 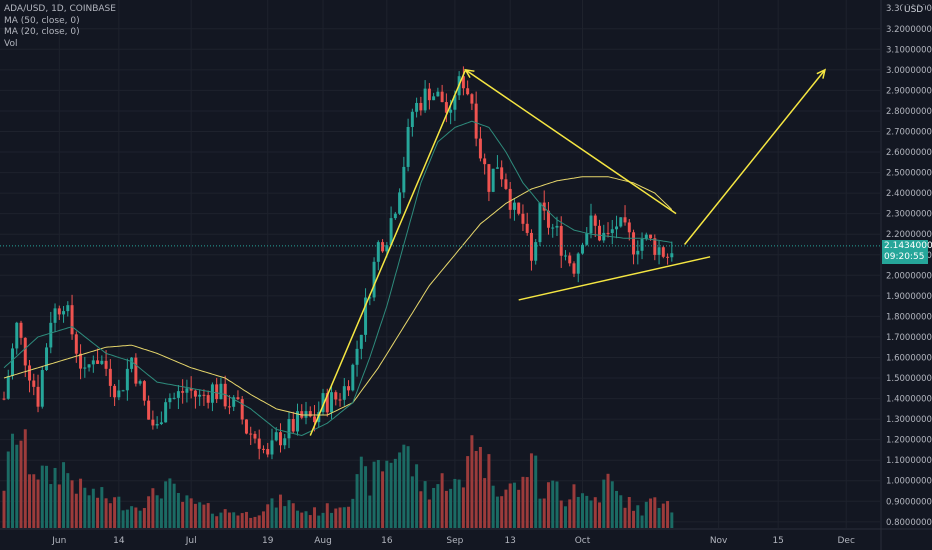 I want to click on x-tick-label: Sep, so click(x=454, y=541).